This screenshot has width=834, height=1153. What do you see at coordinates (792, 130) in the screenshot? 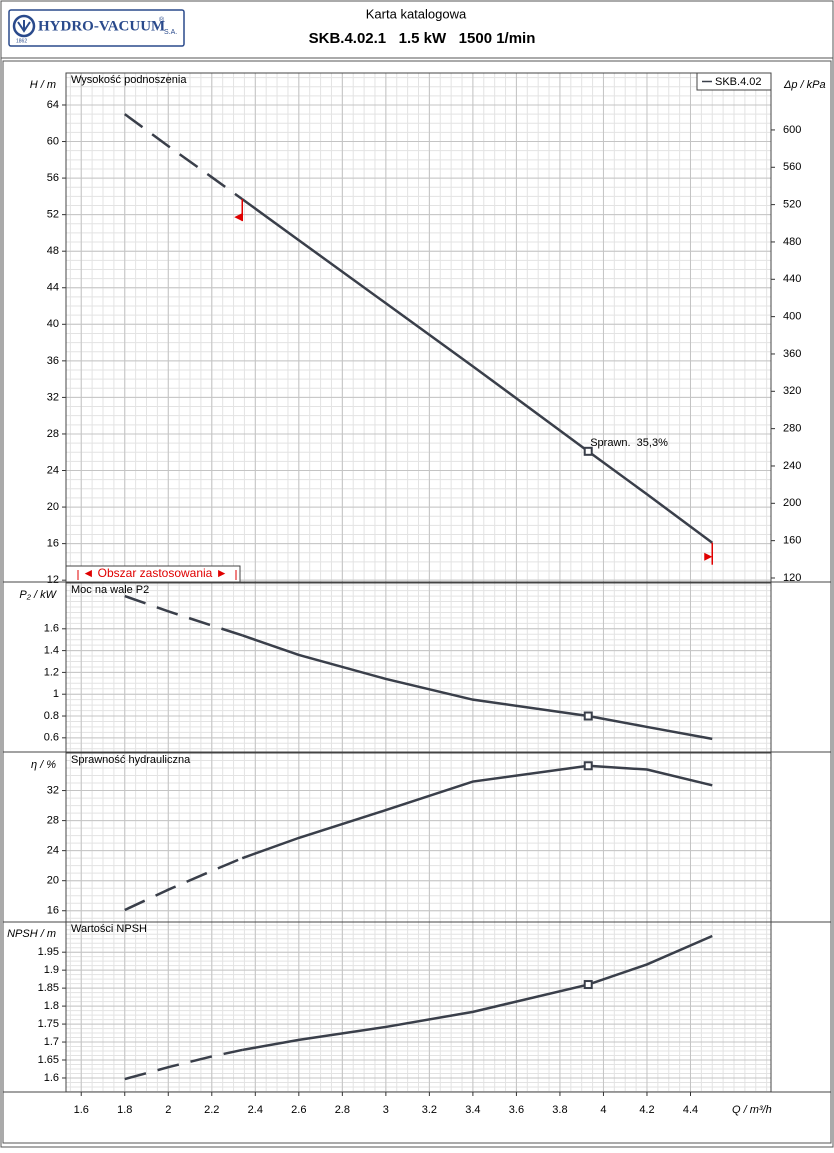
I see `y2-tick-label: 600` at bounding box center [792, 130].